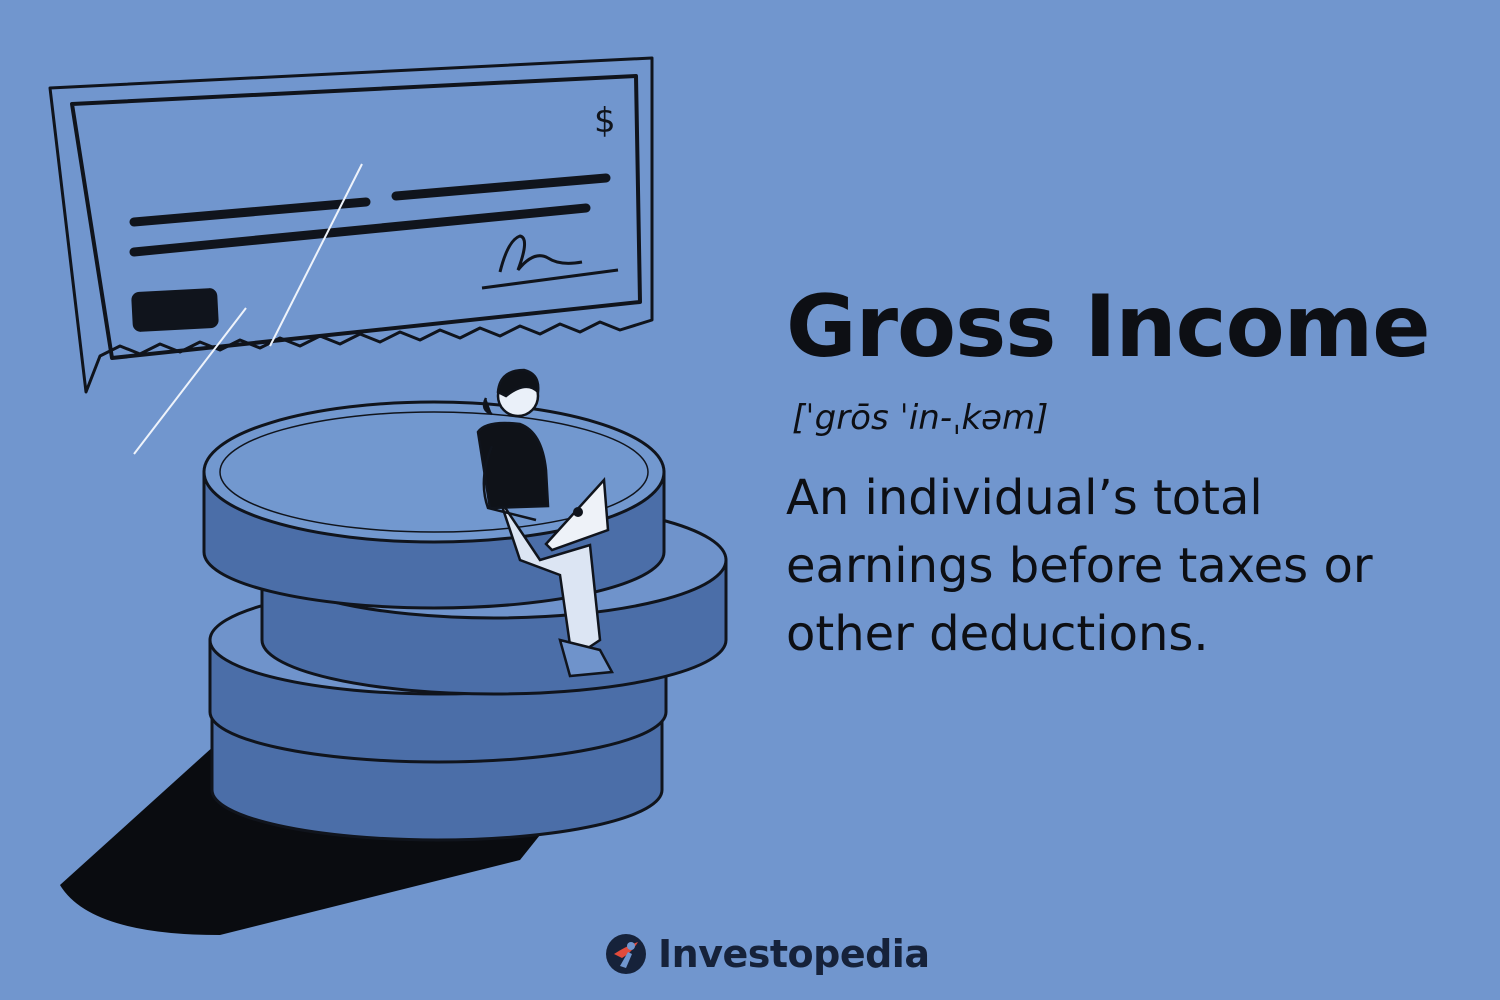 The image size is (1500, 1000). Describe the element at coordinates (605, 121) in the screenshot. I see `dollar-sign: $` at that location.